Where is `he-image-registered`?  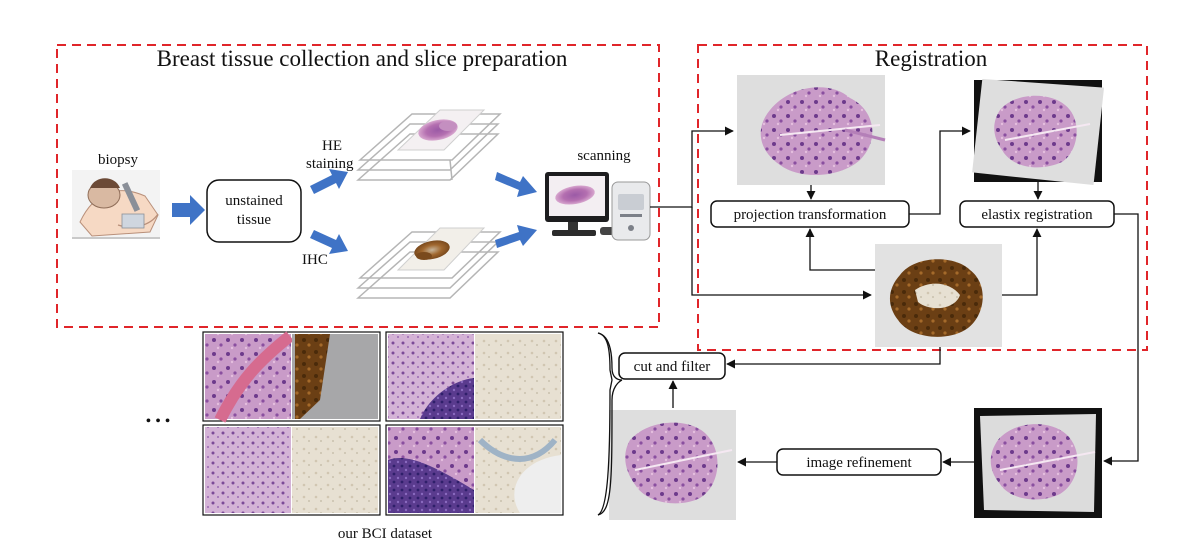
he-image-registered is located at coordinates (1038, 463).